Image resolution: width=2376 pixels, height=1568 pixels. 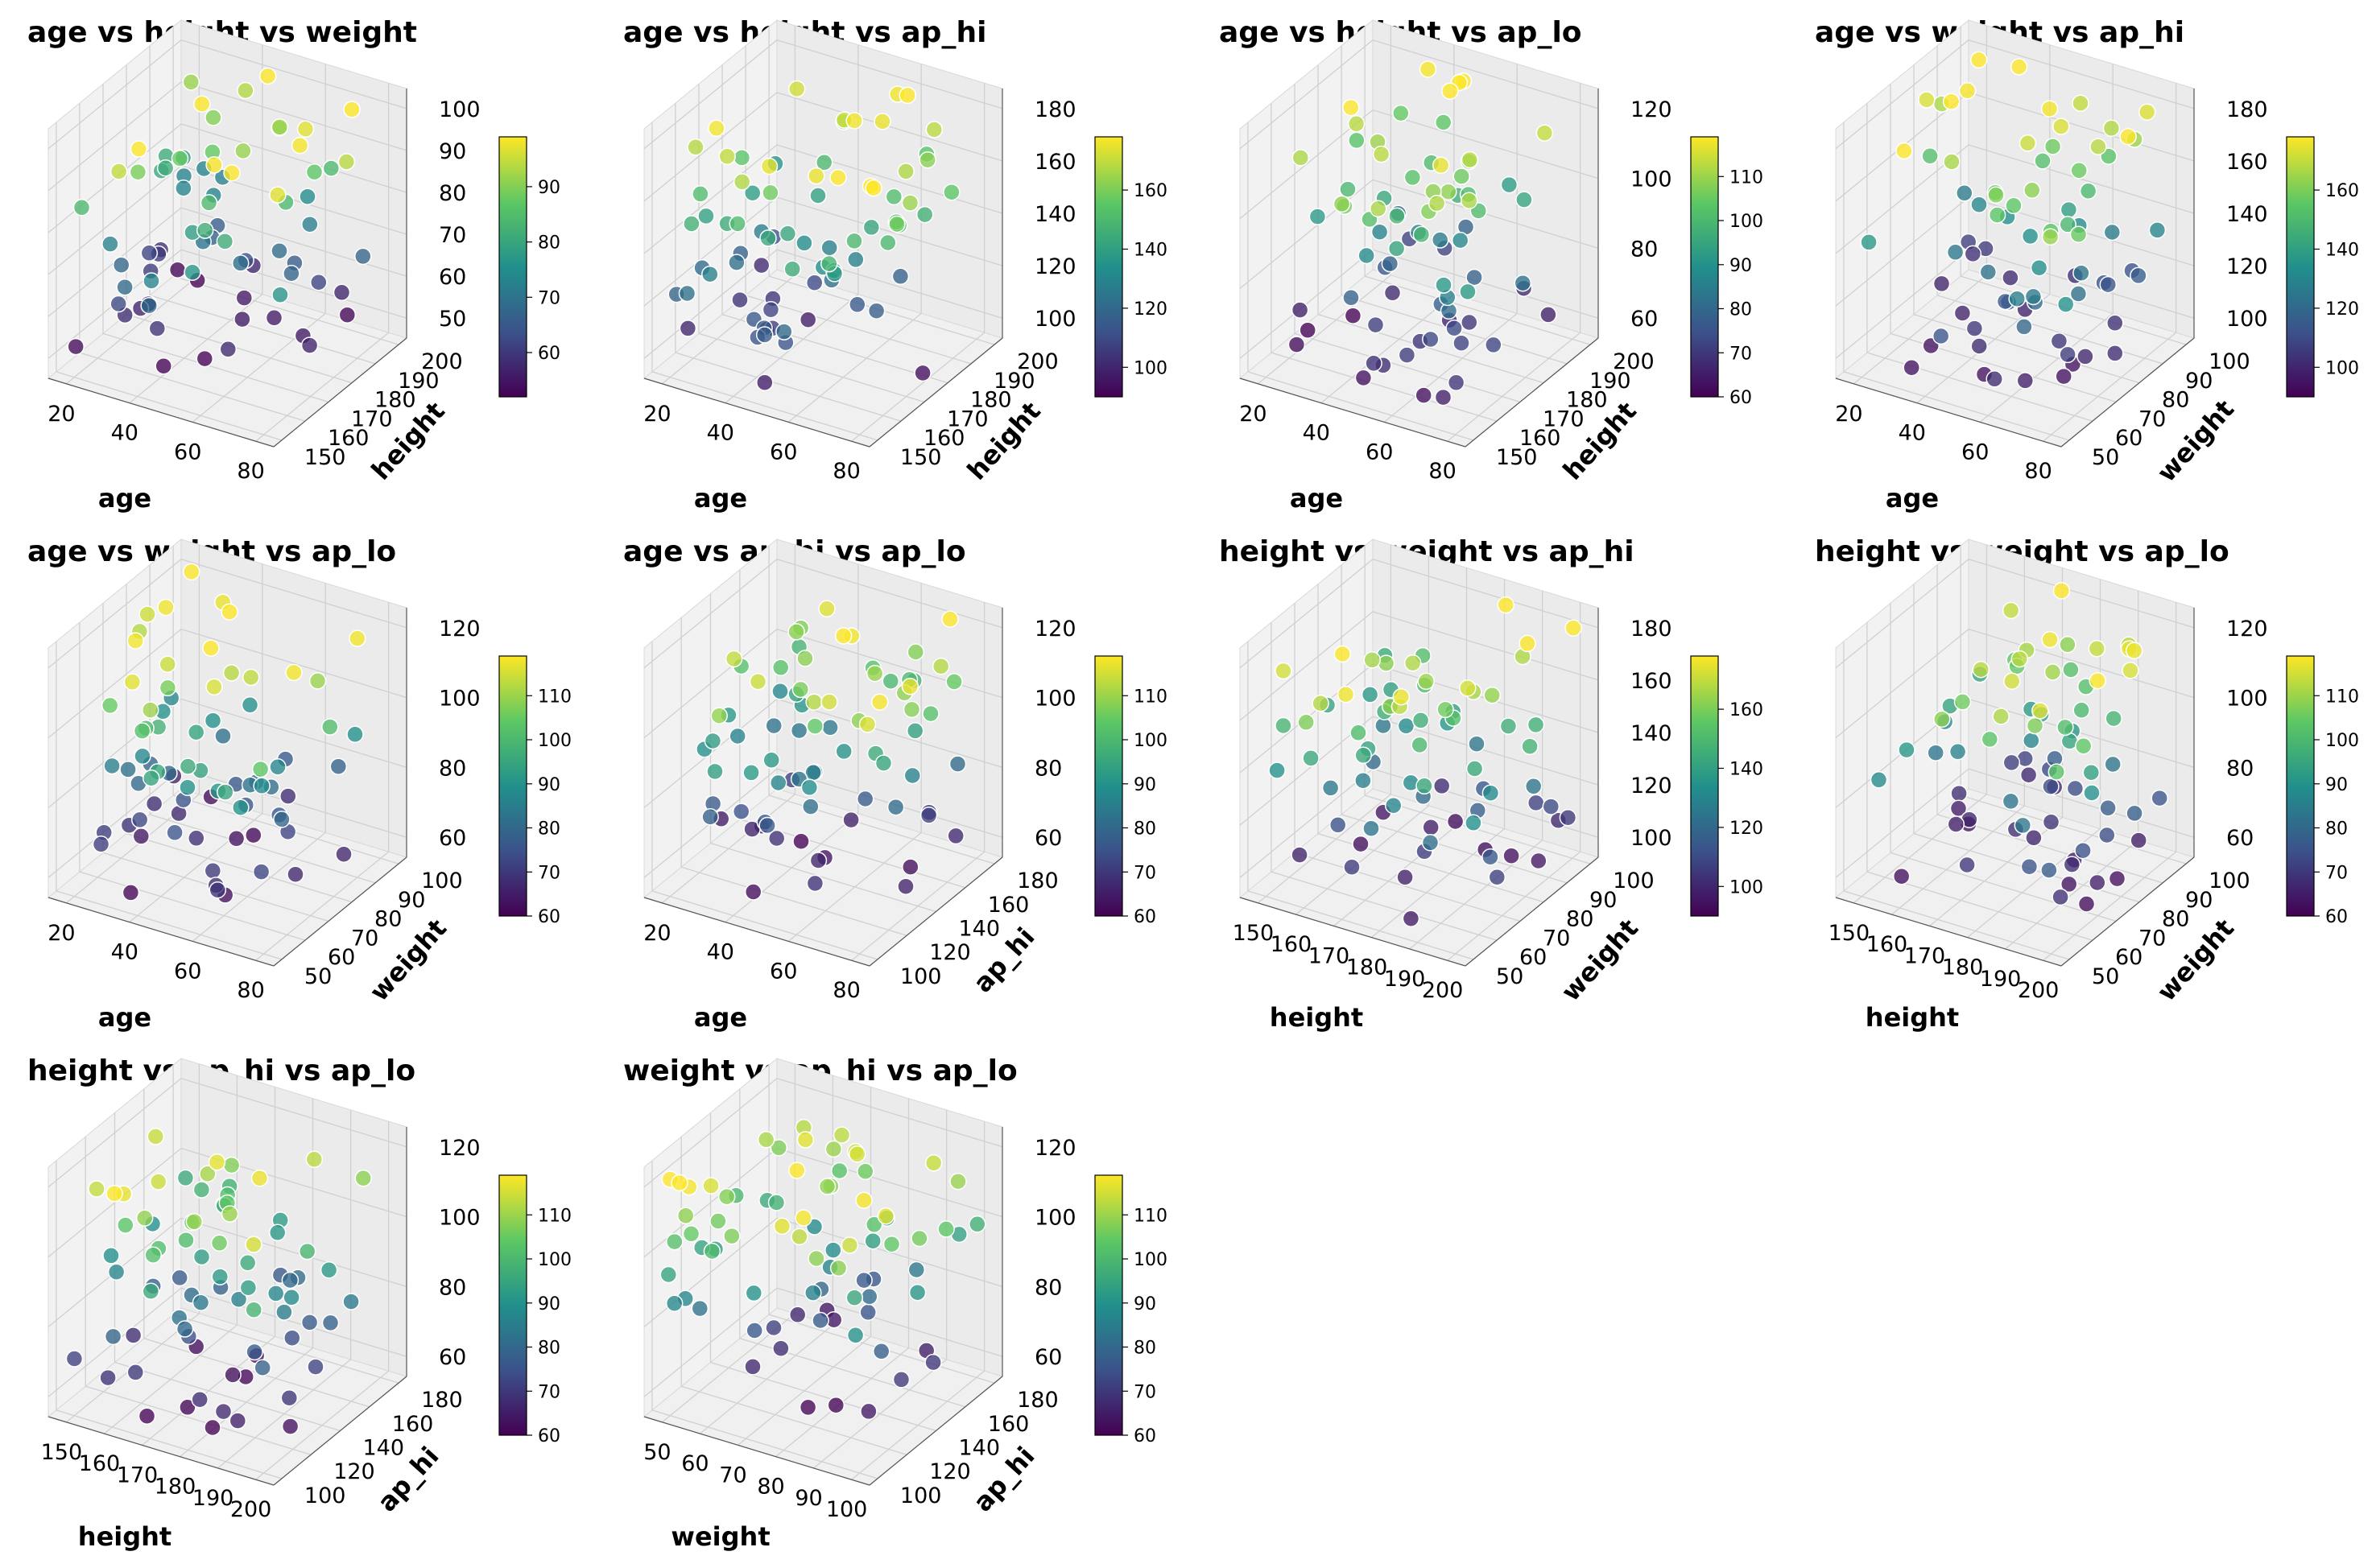 What do you see at coordinates (452, 151) in the screenshot?
I see `z-tick-label: 90` at bounding box center [452, 151].